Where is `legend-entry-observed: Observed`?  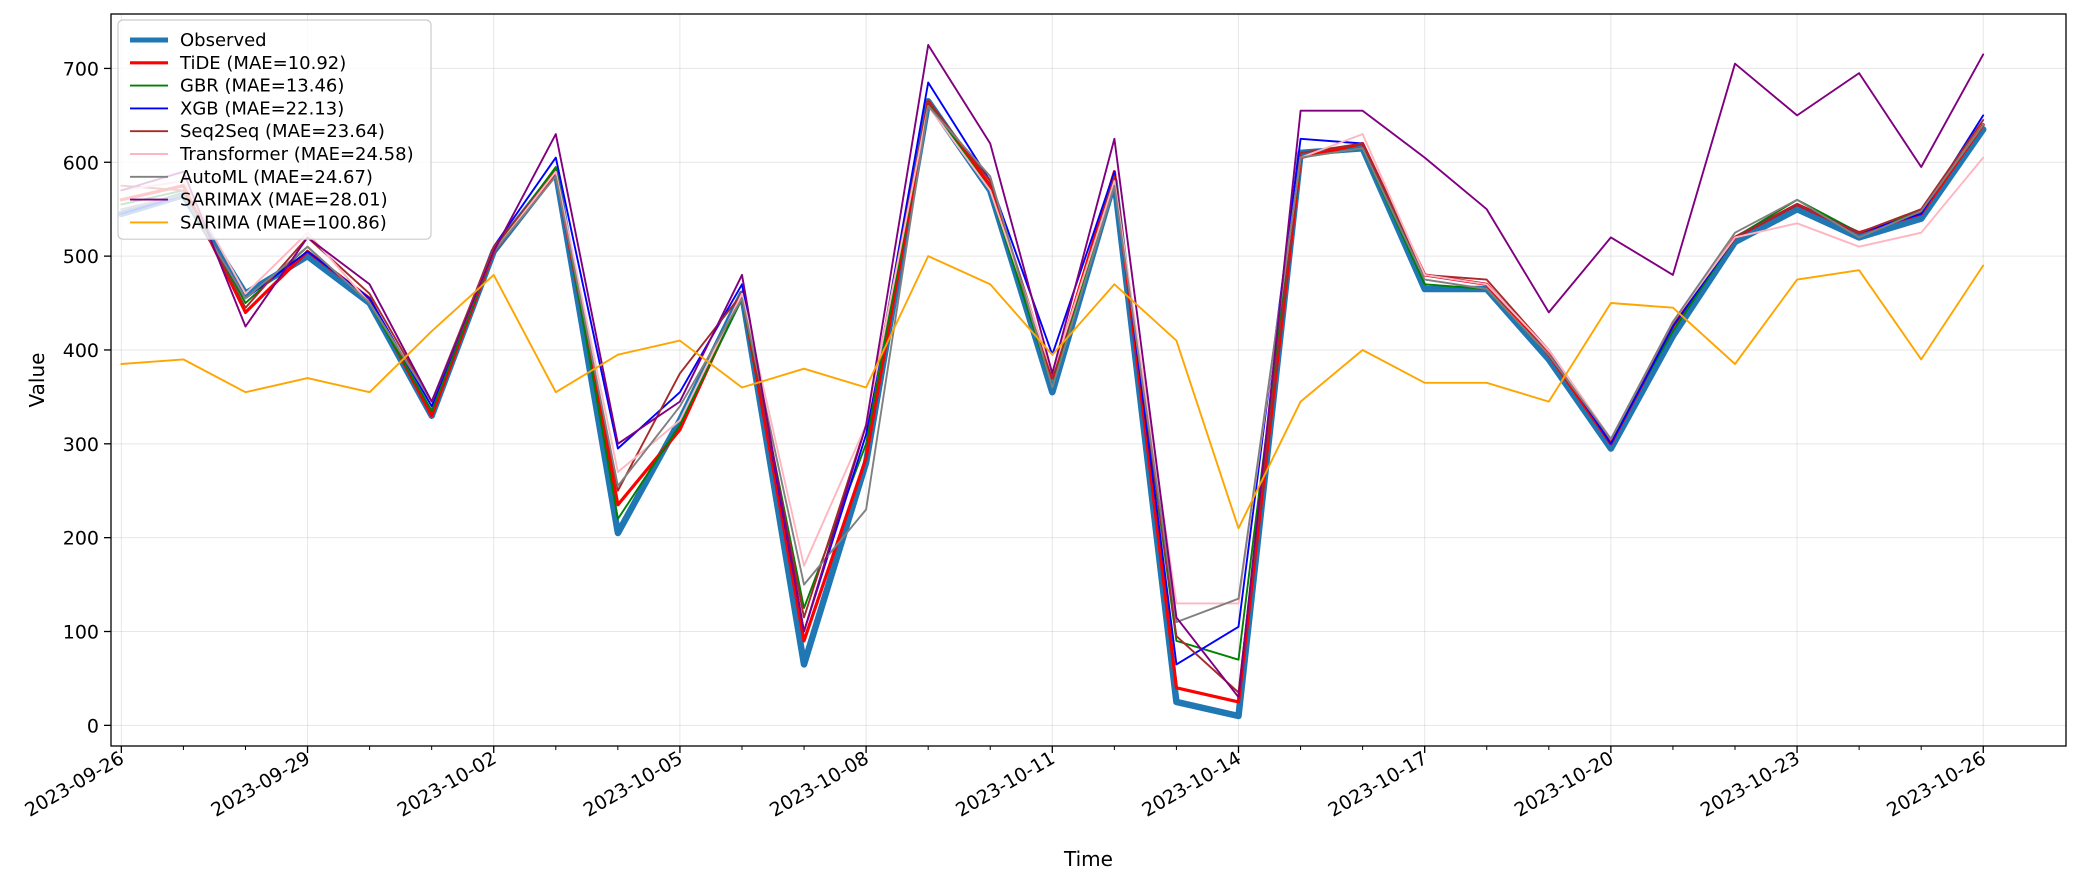
legend-entry-observed: Observed is located at coordinates (223, 40).